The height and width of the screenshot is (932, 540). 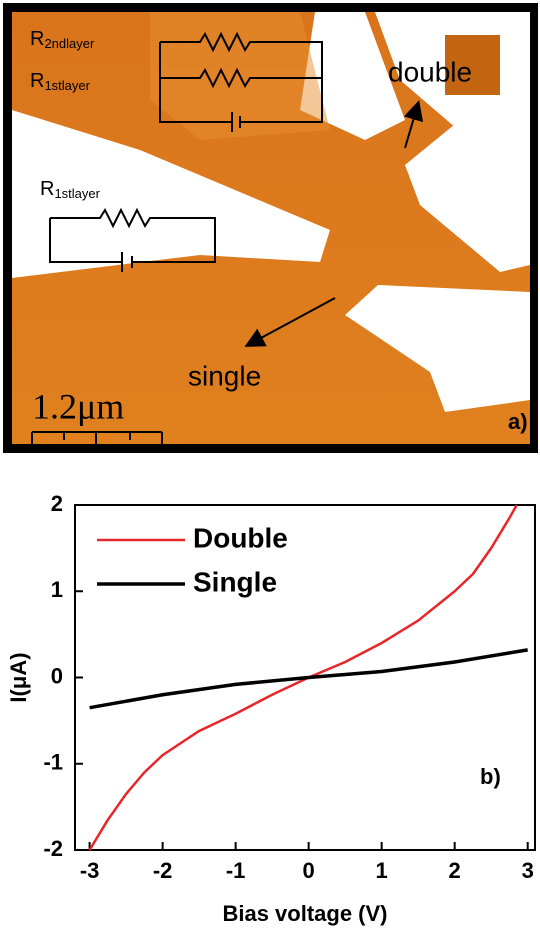 I want to click on scale-bar-label: 1.2μm, so click(x=78, y=406).